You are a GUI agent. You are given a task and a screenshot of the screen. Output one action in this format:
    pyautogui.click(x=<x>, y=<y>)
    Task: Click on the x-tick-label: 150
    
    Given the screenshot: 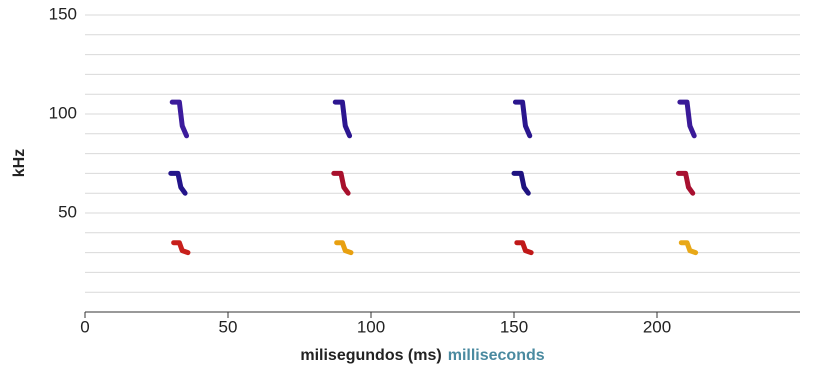 What is the action you would take?
    pyautogui.click(x=514, y=326)
    